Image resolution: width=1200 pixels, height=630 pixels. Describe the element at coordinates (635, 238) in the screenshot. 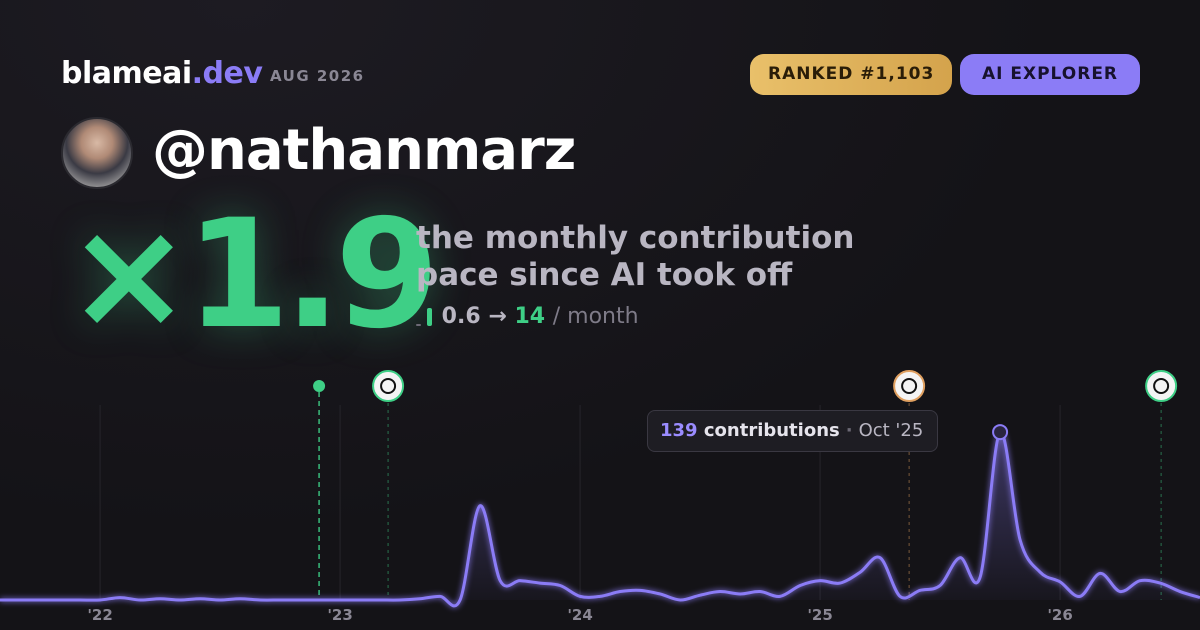

I see `description-line: the monthly contribution` at that location.